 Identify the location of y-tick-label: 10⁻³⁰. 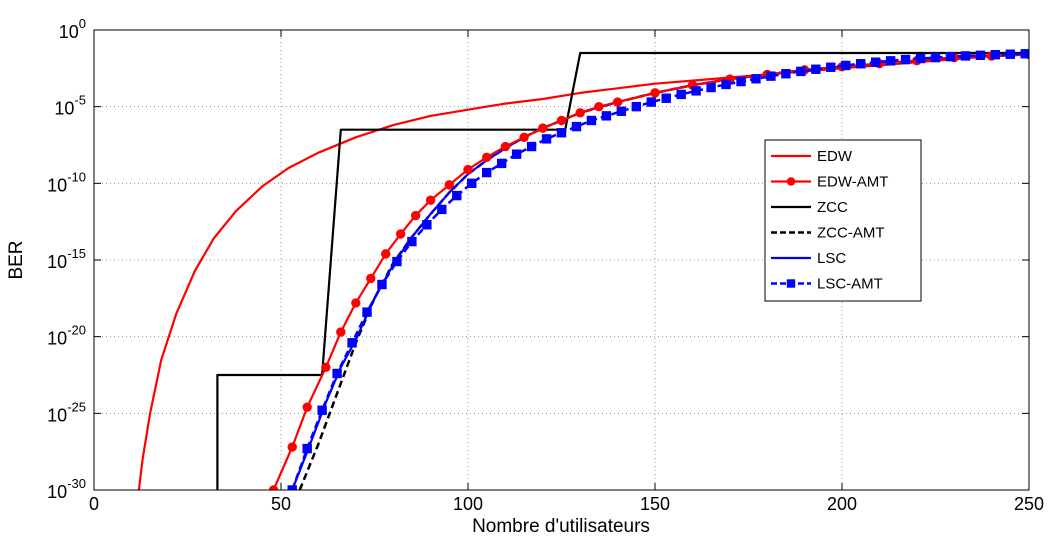
(66, 489).